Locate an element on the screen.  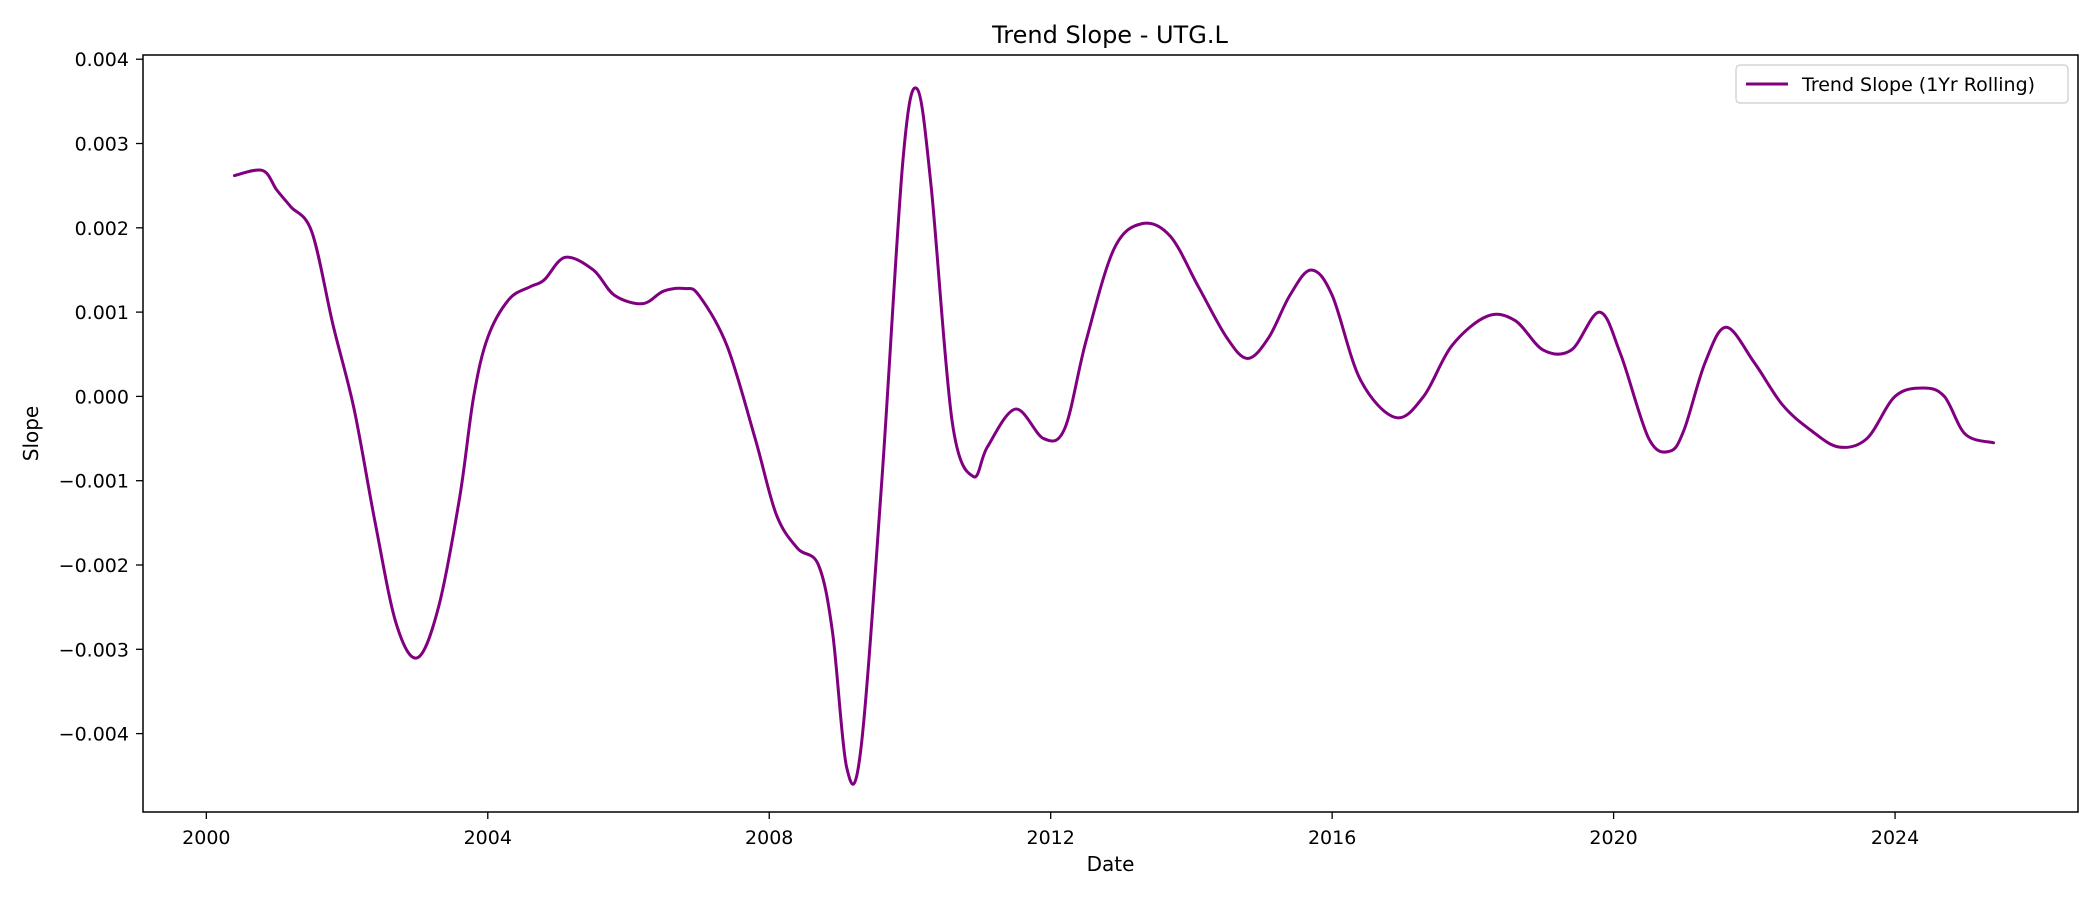
x-tick-label: 2016 is located at coordinates (1332, 838).